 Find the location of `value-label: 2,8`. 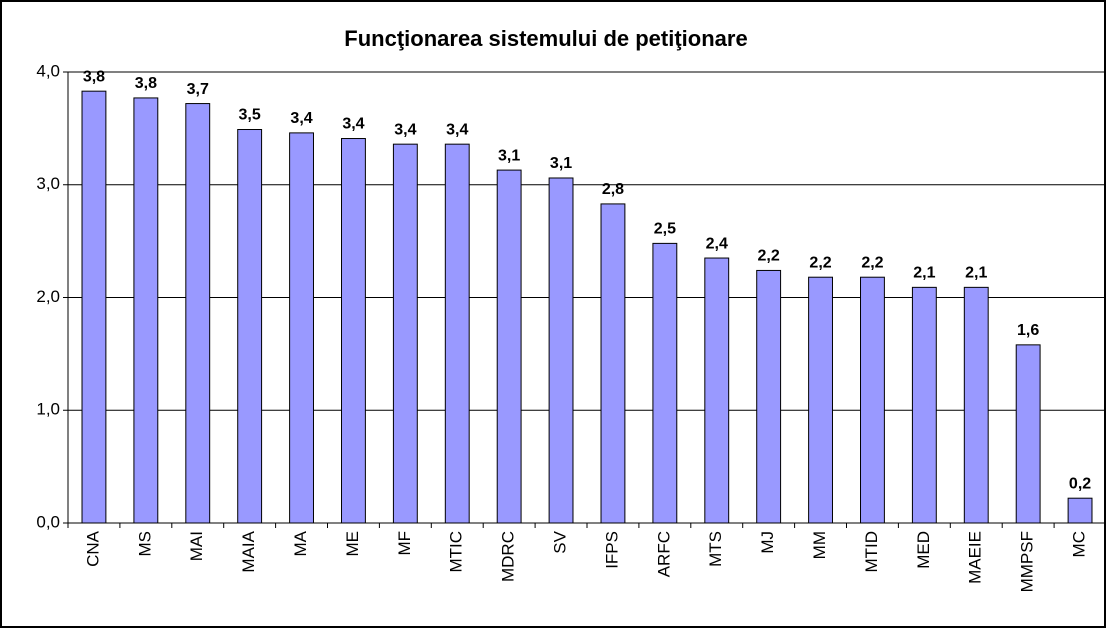

value-label: 2,8 is located at coordinates (613, 189).